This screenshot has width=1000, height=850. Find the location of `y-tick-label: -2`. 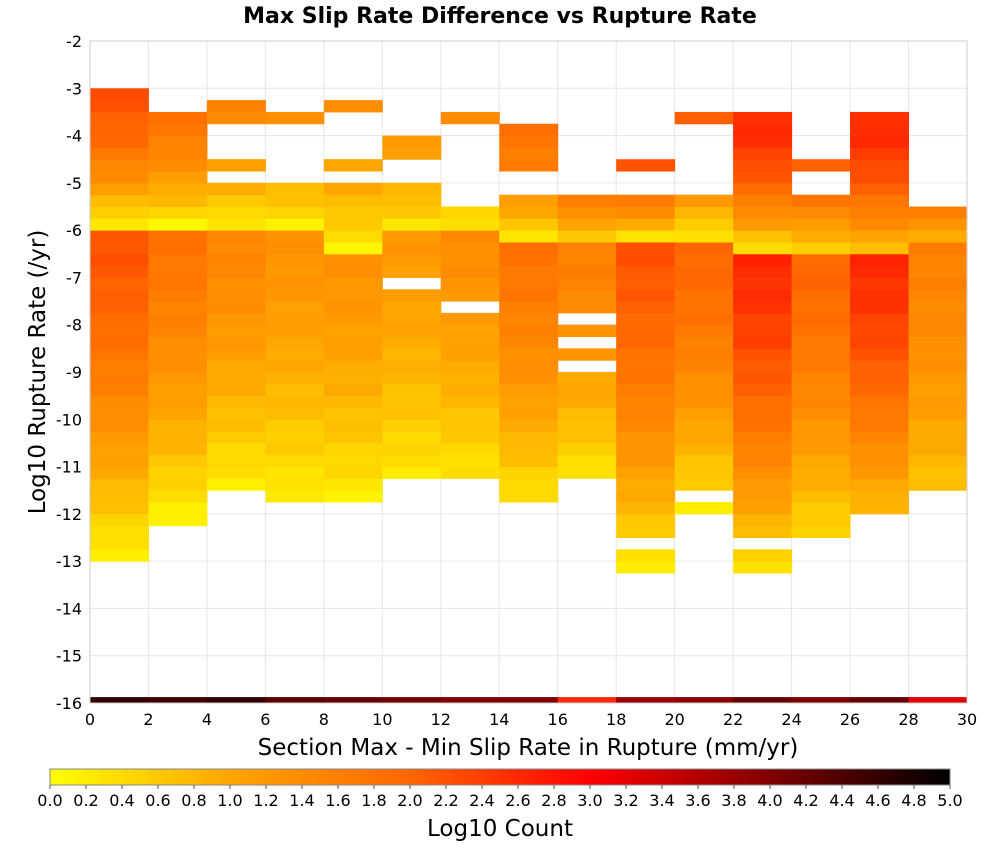

y-tick-label: -2 is located at coordinates (74, 41).